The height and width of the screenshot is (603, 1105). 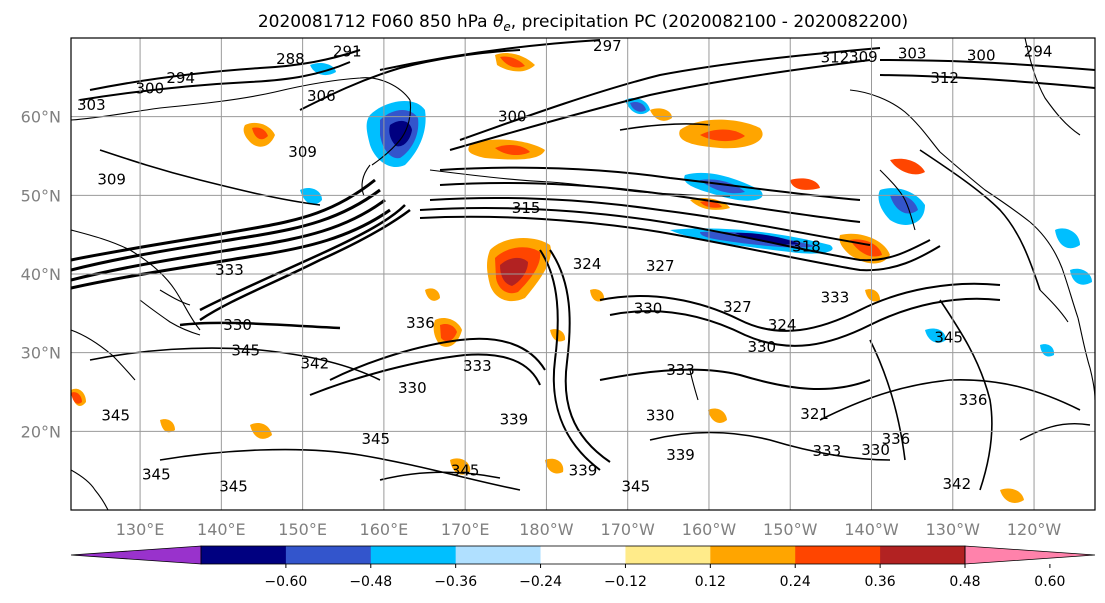 What do you see at coordinates (221, 529) in the screenshot?
I see `longitude-label: 140°E` at bounding box center [221, 529].